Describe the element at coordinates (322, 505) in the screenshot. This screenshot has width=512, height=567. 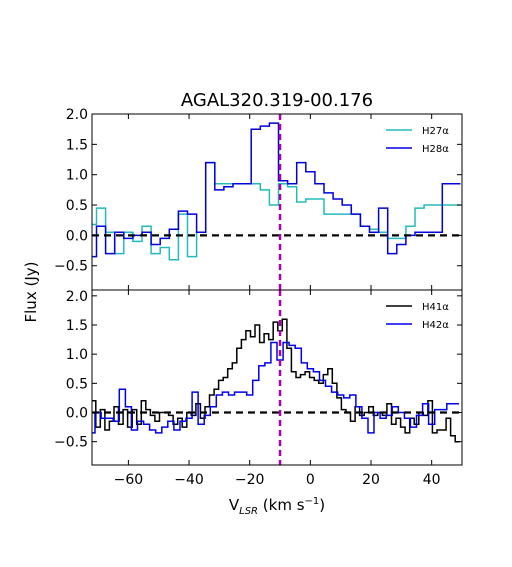
I see `x-axis-label-close: )` at that location.